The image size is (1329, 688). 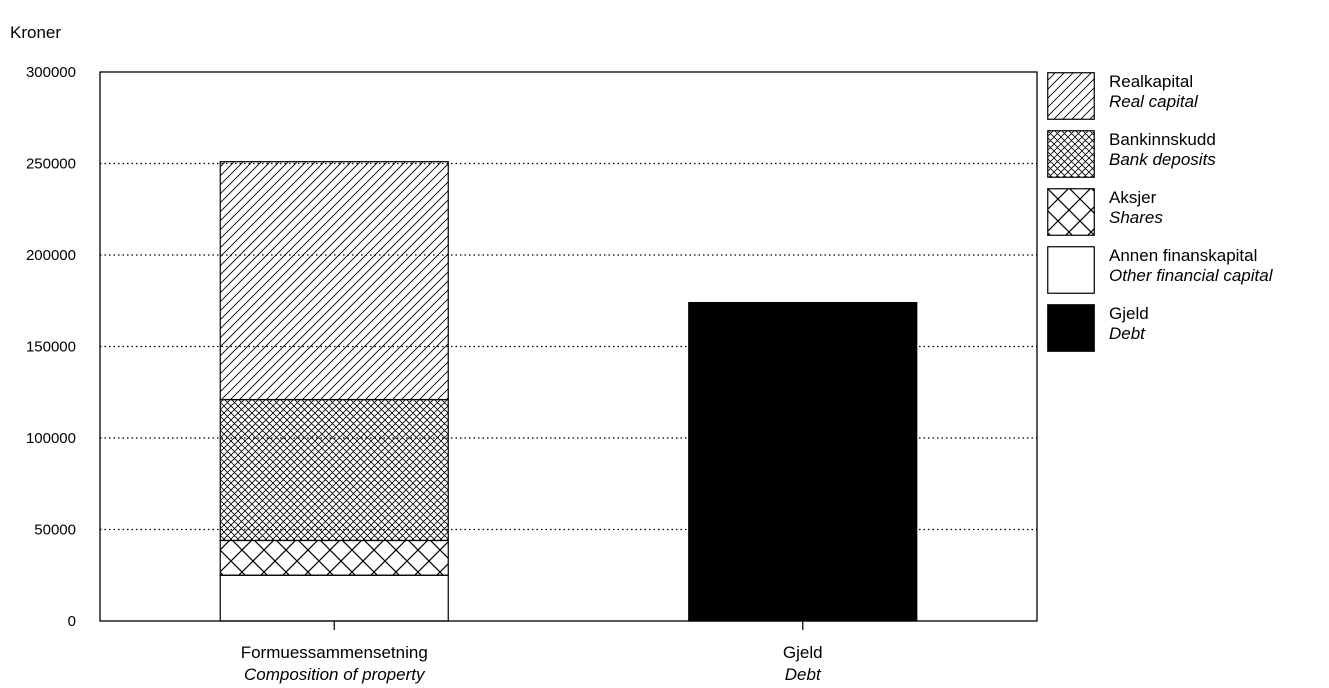 What do you see at coordinates (334, 557) in the screenshot?
I see `bar-segment-aksjer` at bounding box center [334, 557].